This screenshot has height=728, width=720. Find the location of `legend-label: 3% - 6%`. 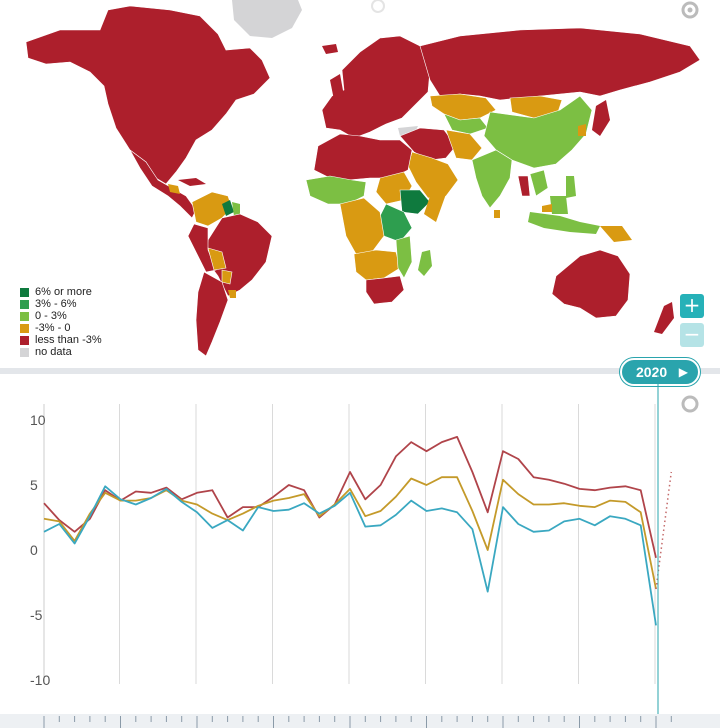

legend-label: 3% - 6% is located at coordinates (56, 304).